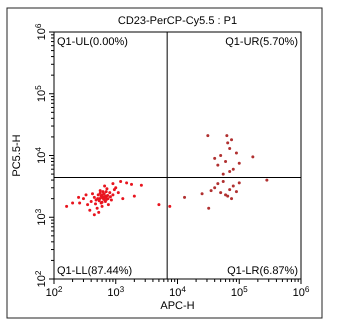 Image resolution: width=338 pixels, height=329 pixels. What do you see at coordinates (54, 291) in the screenshot?
I see `x-tick-label: 10$^{2}$` at bounding box center [54, 291].